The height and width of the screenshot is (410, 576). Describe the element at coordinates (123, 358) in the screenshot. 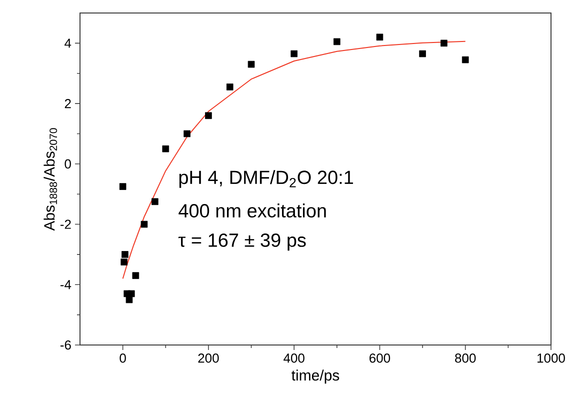

I see `x-tick-label: 0` at that location.